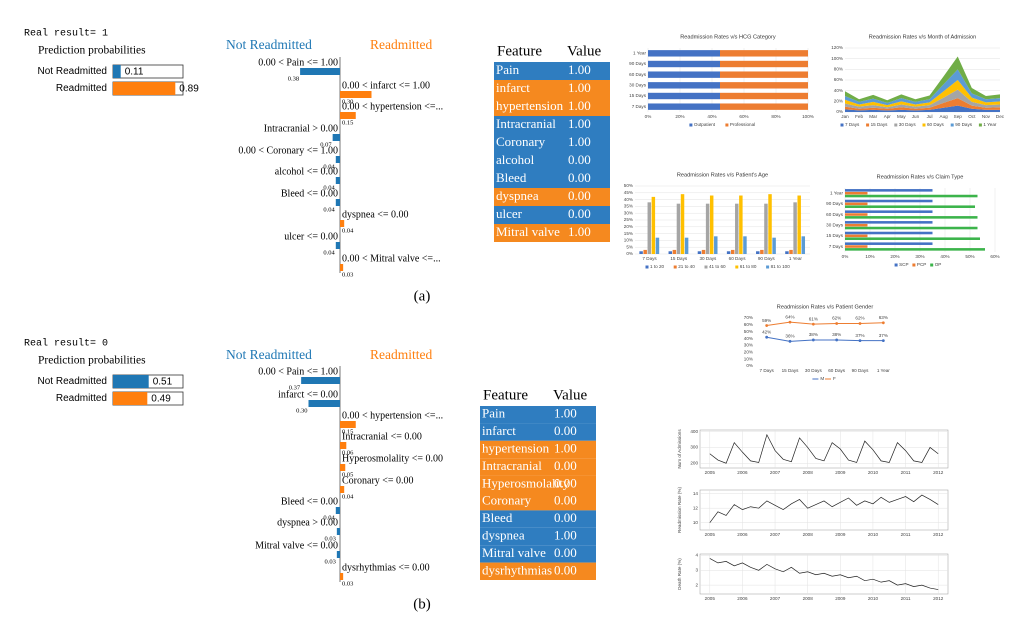 This screenshot has width=1024, height=640. What do you see at coordinates (972, 116) in the screenshot?
I see `x-tick-label: Oct` at bounding box center [972, 116].